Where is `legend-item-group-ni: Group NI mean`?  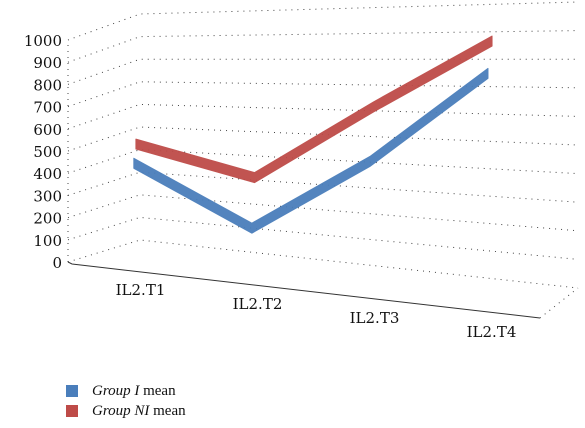 legend-item-group-ni: Group NI mean is located at coordinates (126, 411).